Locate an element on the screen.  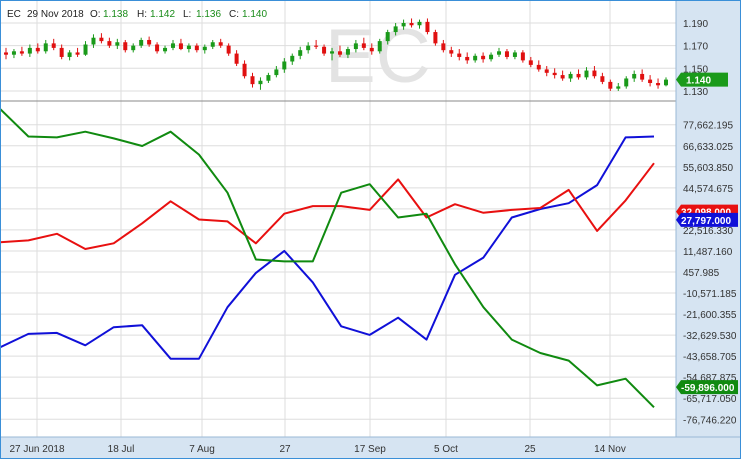
header-low-value: 1.136 is located at coordinates (208, 14).